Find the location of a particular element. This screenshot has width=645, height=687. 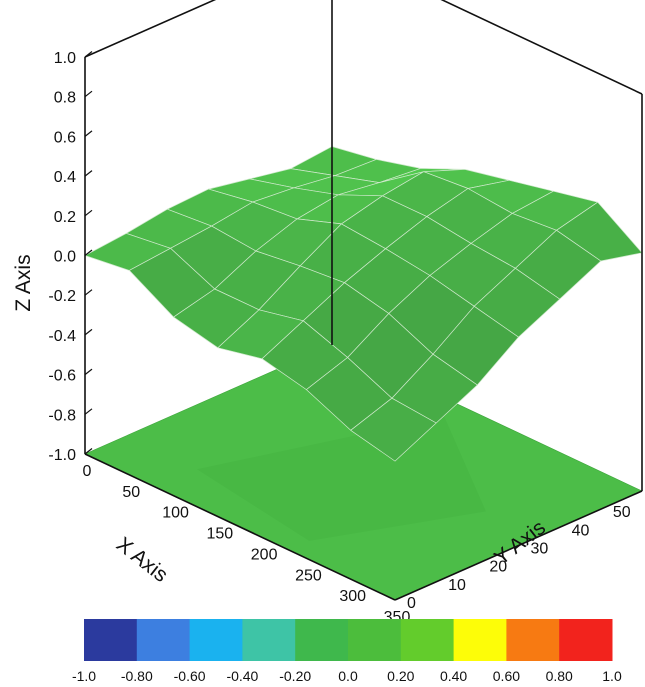

edge-right-top is located at coordinates (541, 47).